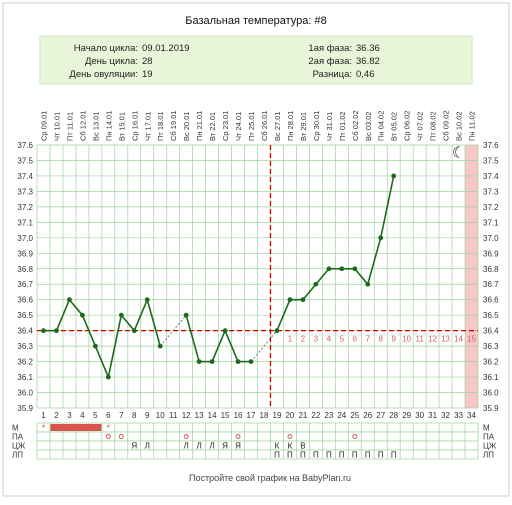 This screenshot has width=512, height=505. I want to click on y-tick-label-left: 36.3, so click(25, 346).